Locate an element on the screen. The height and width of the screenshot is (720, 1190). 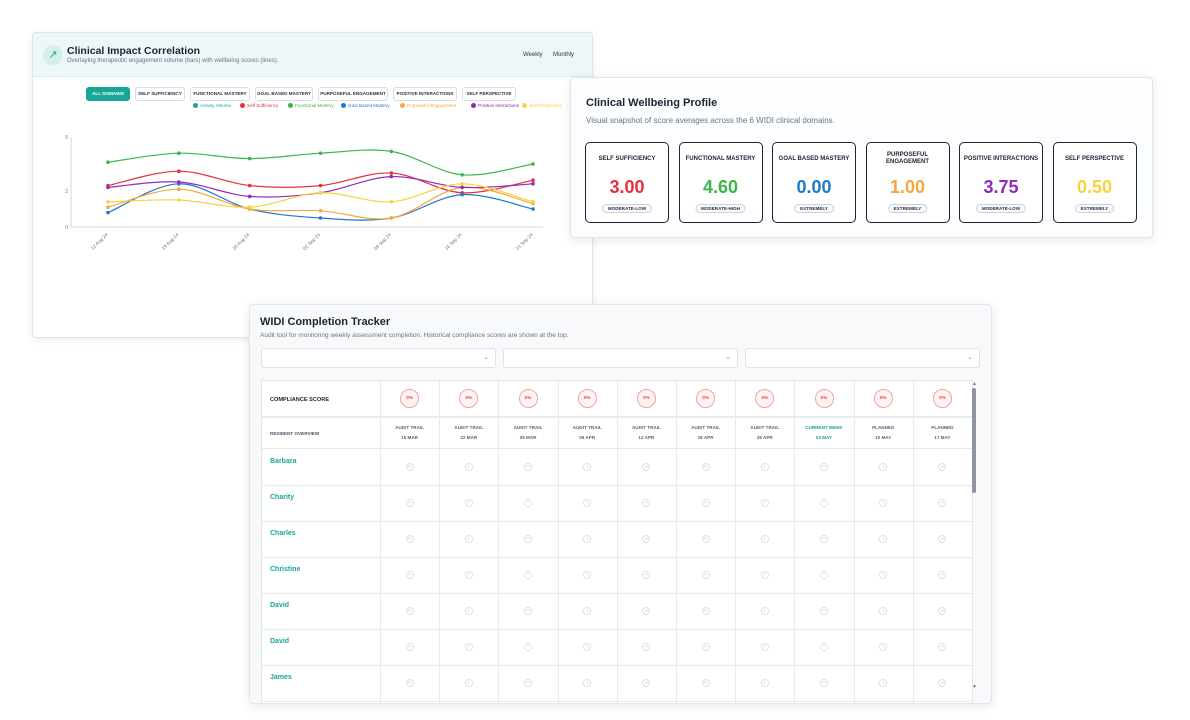
filter-chip: POSITIVE INTERACTIONS is located at coordinates (425, 94).